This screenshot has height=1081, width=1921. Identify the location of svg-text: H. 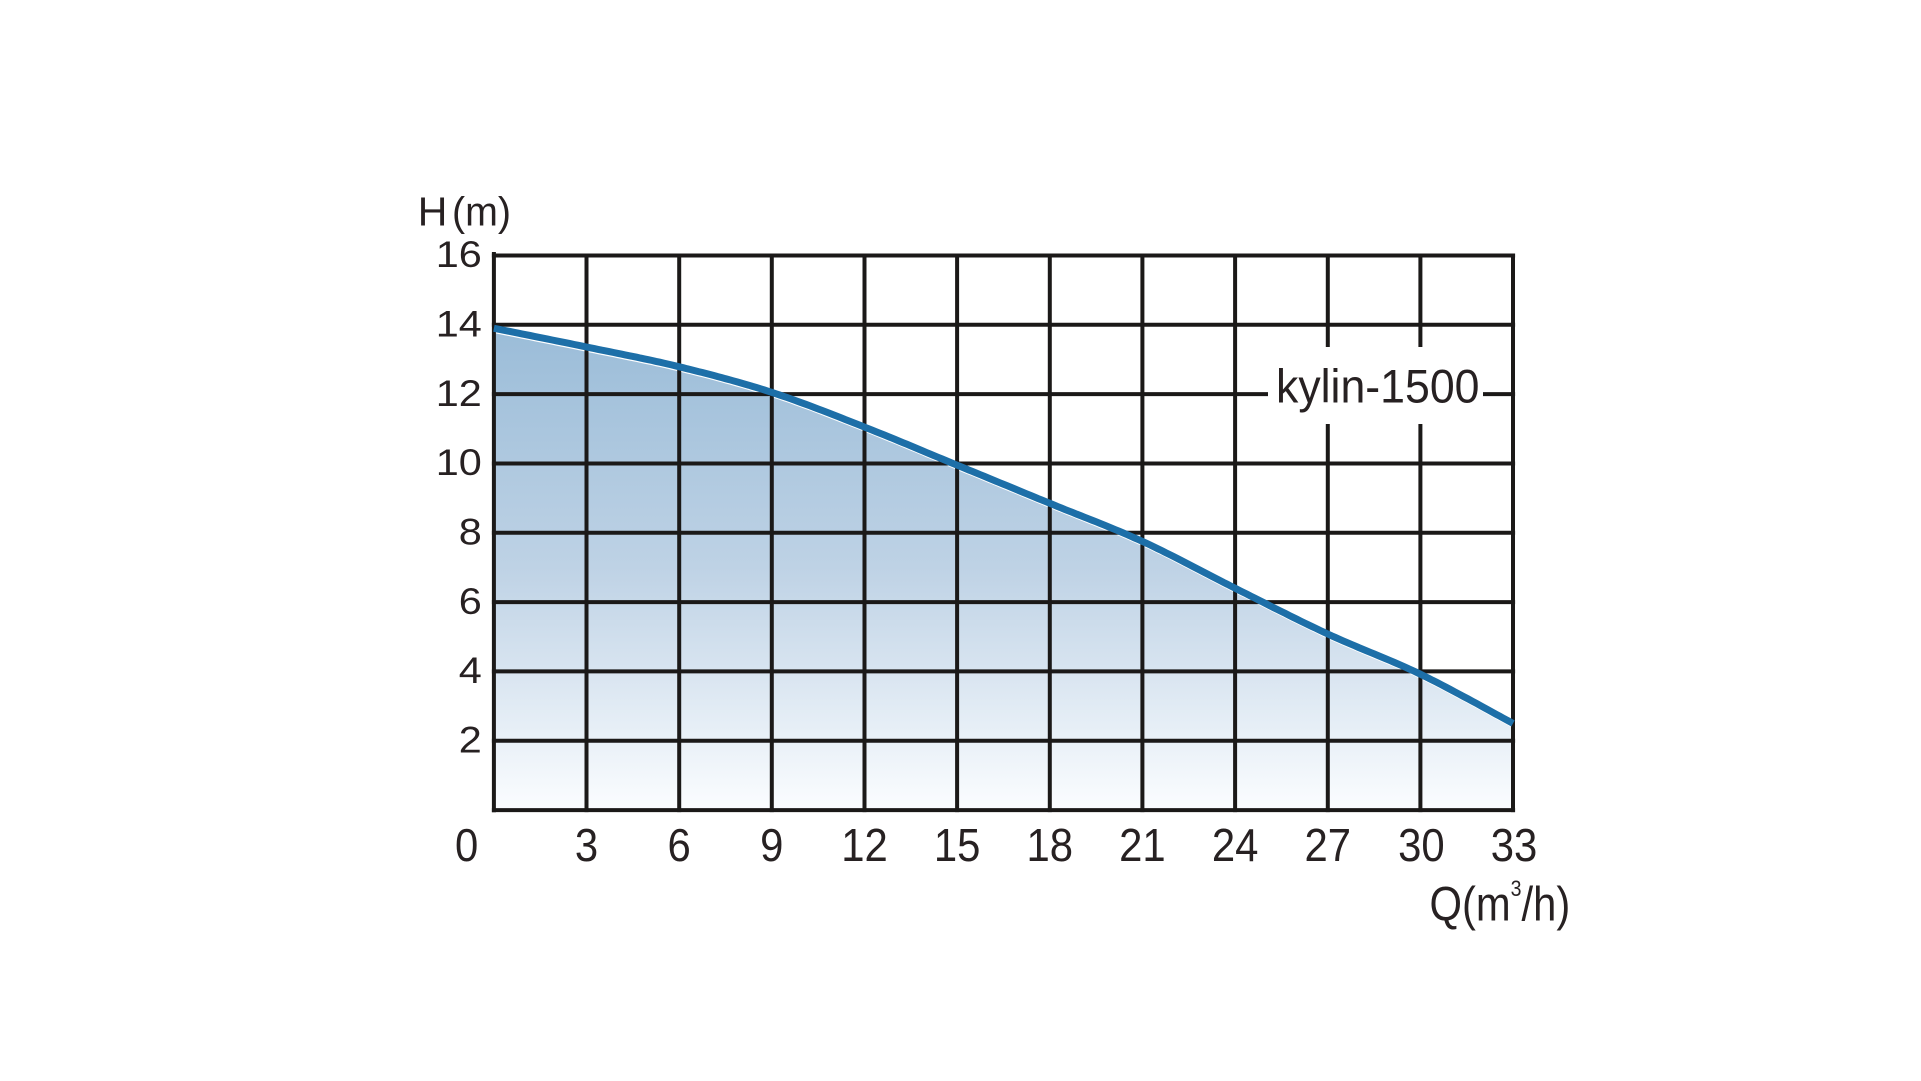
(433, 212).